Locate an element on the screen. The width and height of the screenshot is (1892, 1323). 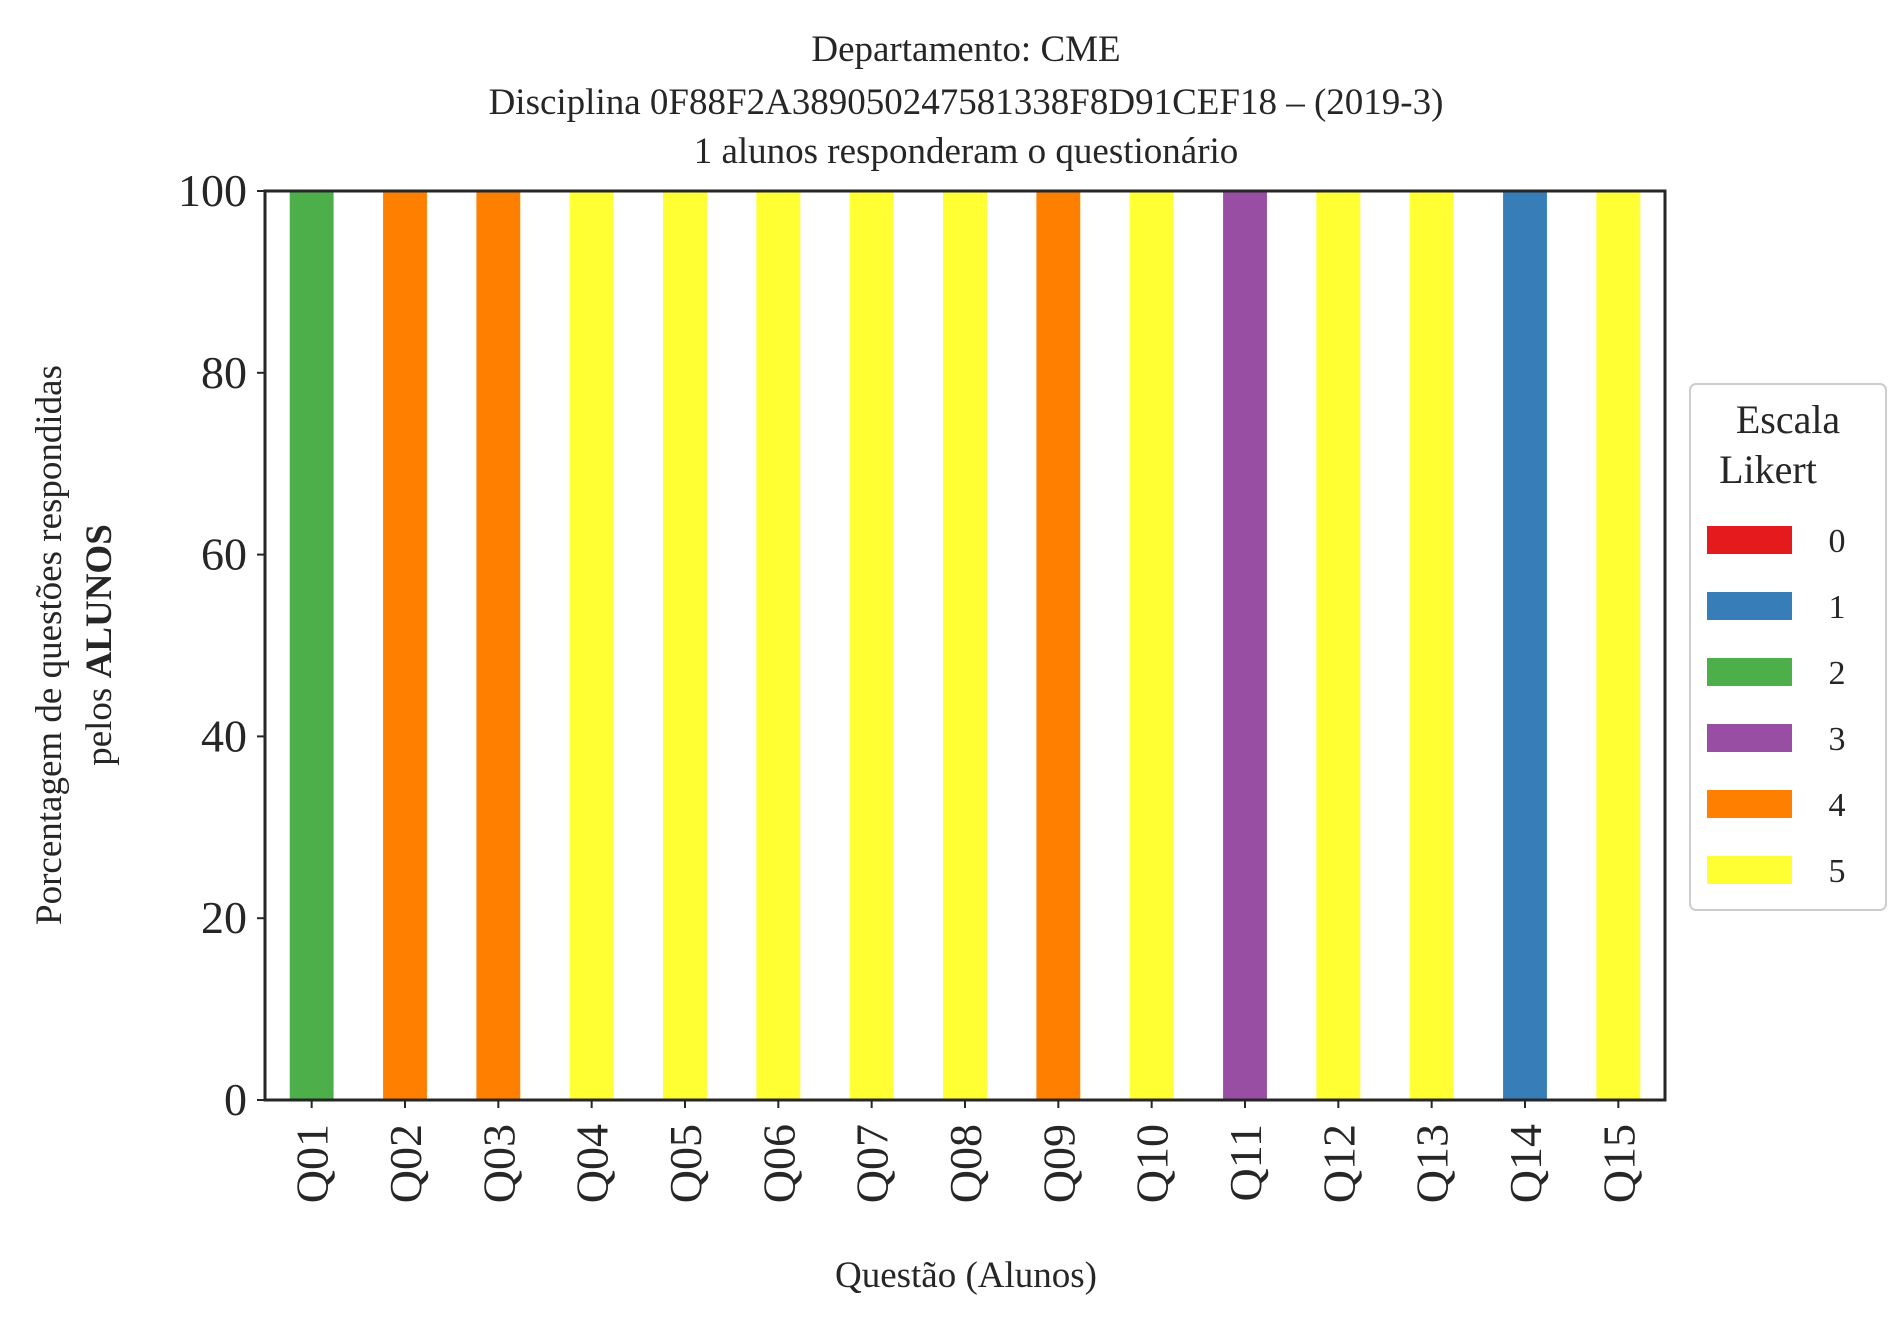
y-tick-label: 0 is located at coordinates (235, 1099).